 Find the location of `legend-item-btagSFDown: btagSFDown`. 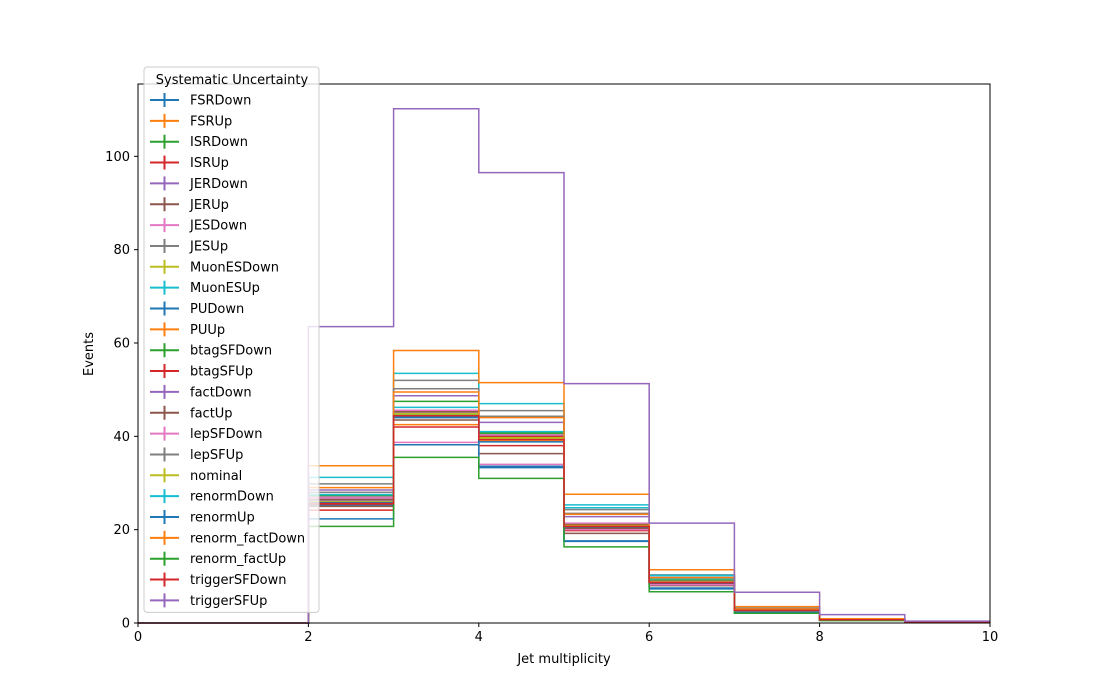

legend-item-btagSFDown: btagSFDown is located at coordinates (211, 351).